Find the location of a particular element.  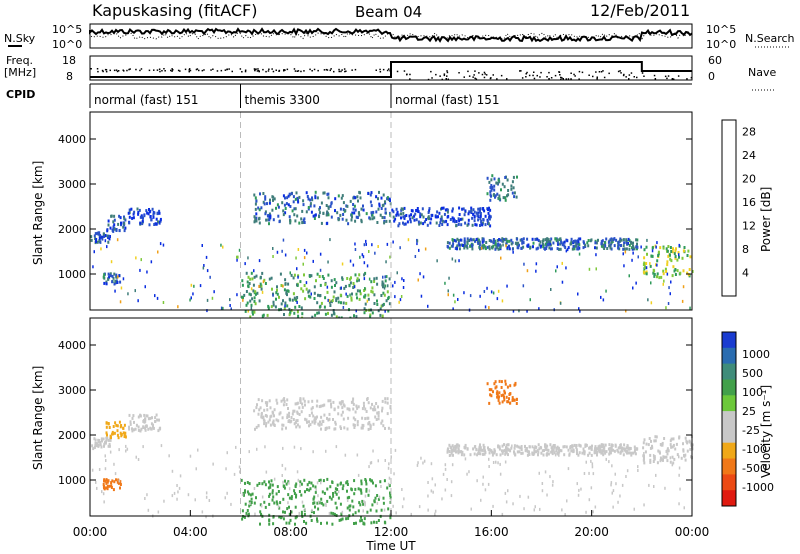

nsearch-label: N.Search is located at coordinates (770, 38).